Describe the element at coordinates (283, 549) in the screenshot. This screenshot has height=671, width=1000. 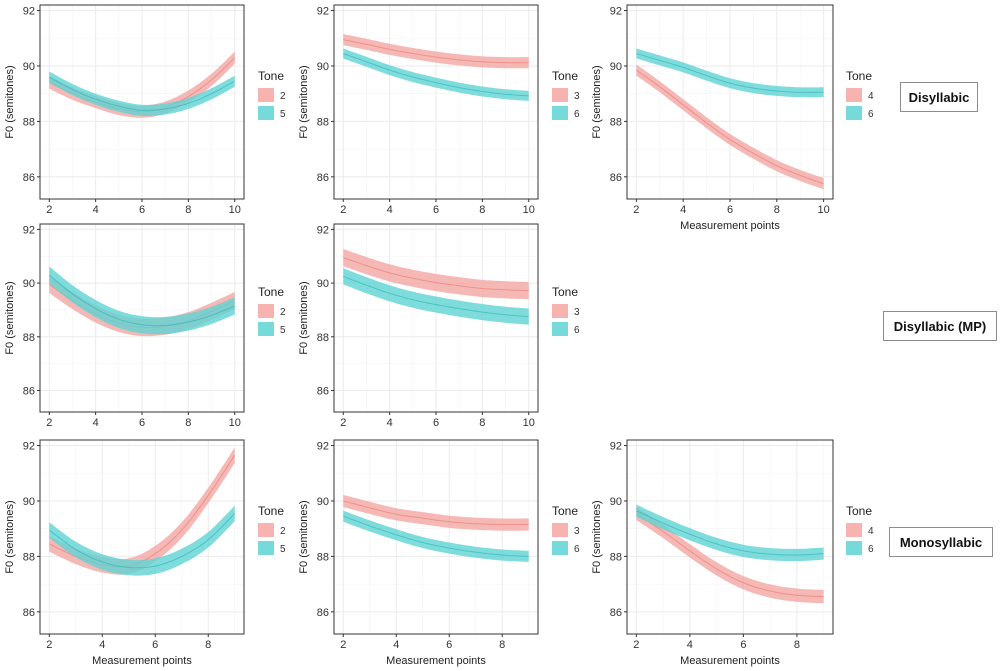
I see `legend-label: 5` at that location.